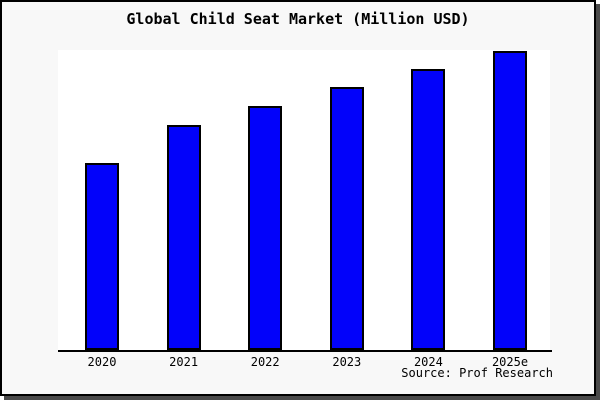 The image size is (600, 400). Describe the element at coordinates (265, 228) in the screenshot. I see `bar-2022` at that location.